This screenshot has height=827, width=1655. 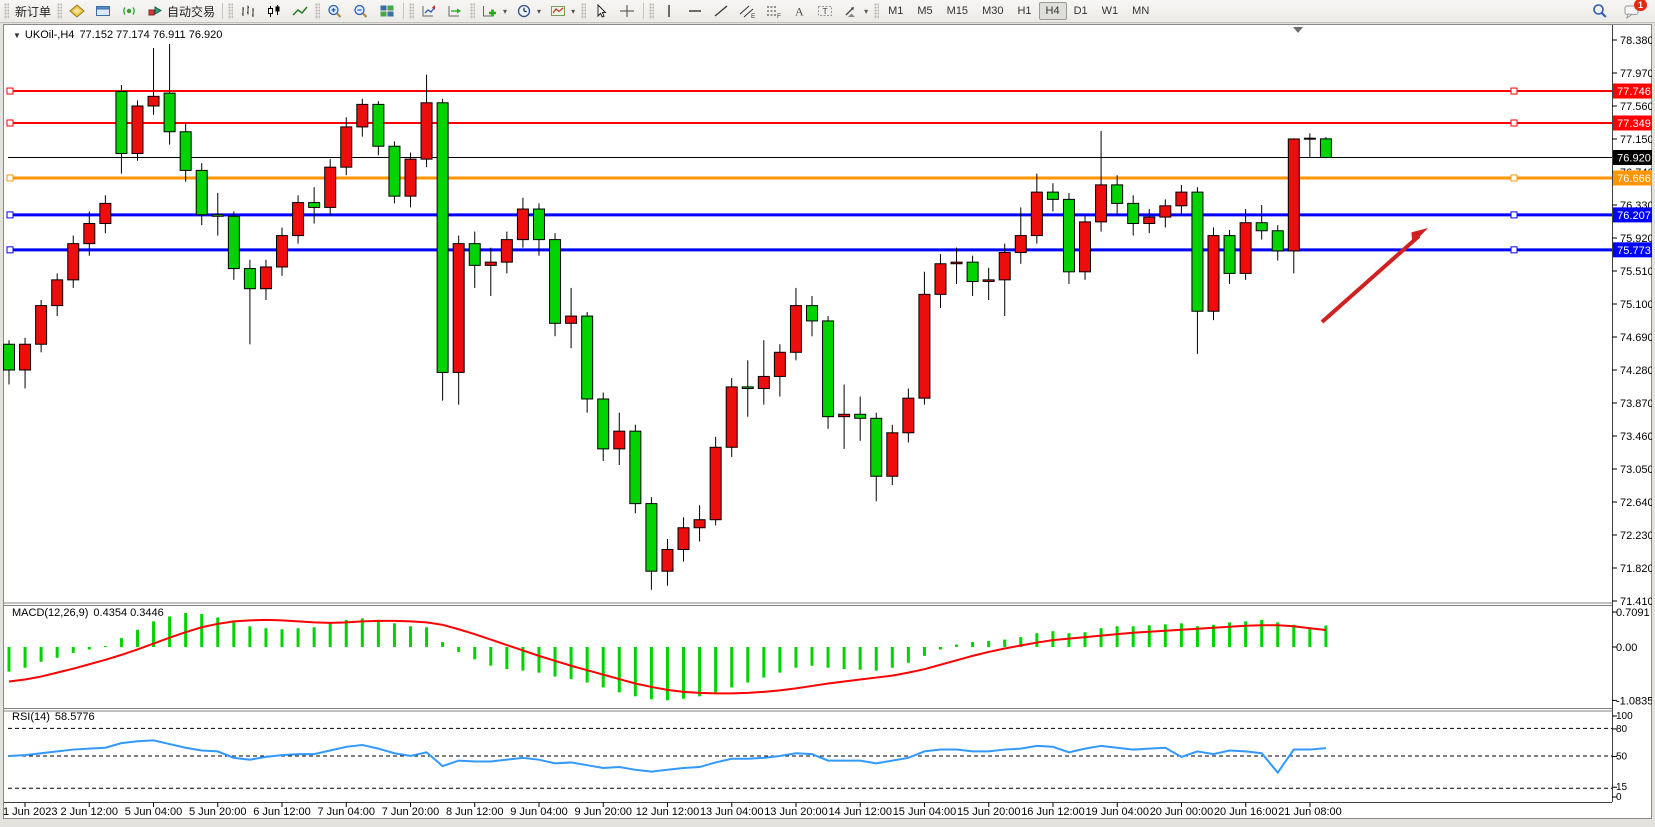 I want to click on notification-badge: 1, so click(x=1640, y=5).